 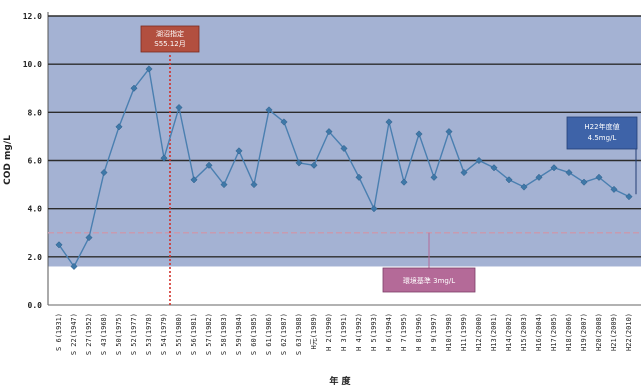 What do you see at coordinates (59, 332) in the screenshot?
I see `x-tick-label: S 6(1931)` at bounding box center [59, 332].